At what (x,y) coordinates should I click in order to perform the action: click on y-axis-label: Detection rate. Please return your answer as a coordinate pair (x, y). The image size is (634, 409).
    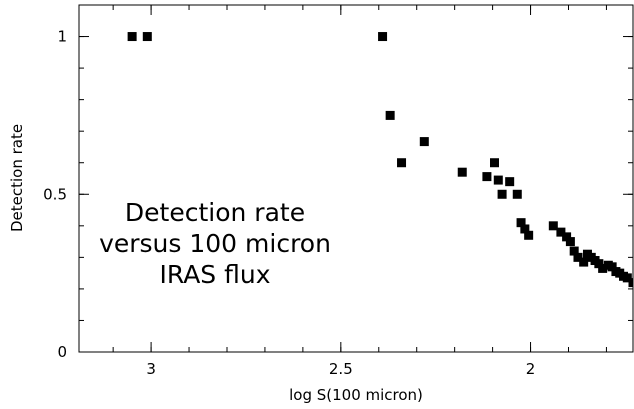
    Looking at the image, I should click on (17, 178).